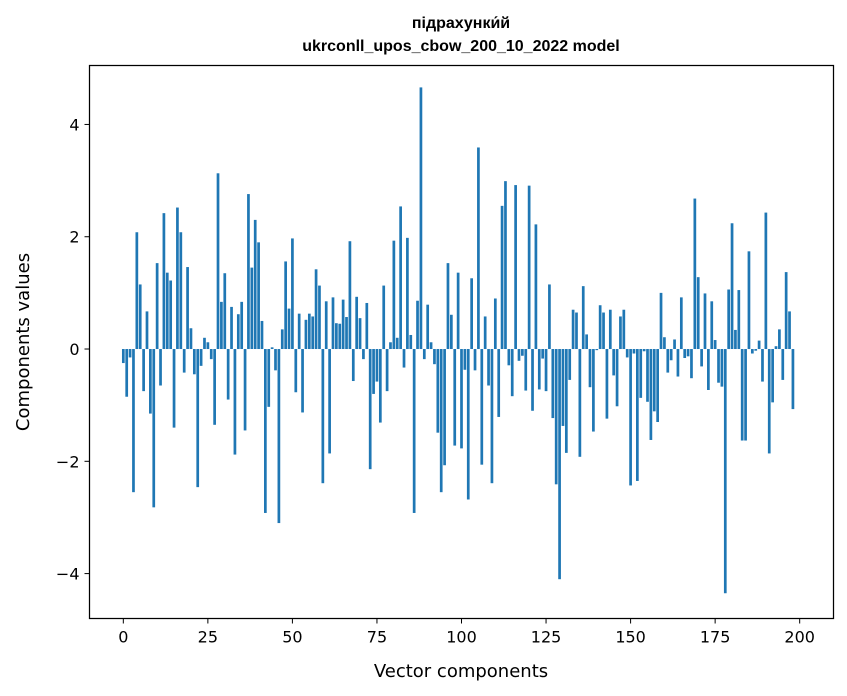  What do you see at coordinates (23, 342) in the screenshot?
I see `y-axis-label: Components values` at bounding box center [23, 342].